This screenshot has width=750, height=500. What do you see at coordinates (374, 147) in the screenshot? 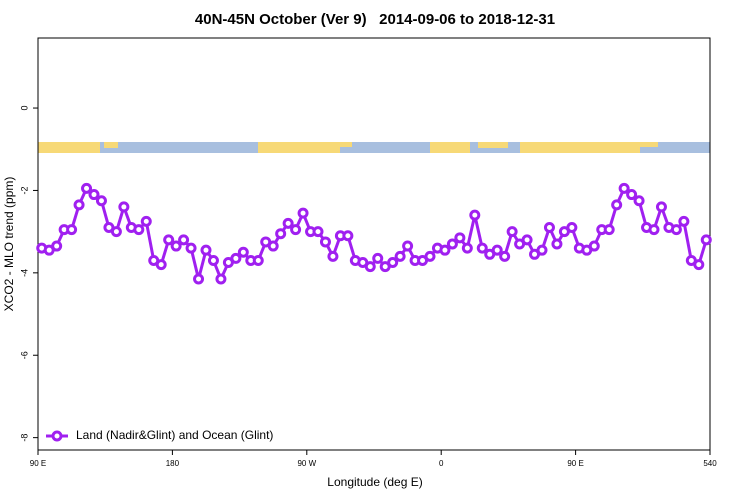
I see `surface-strip` at bounding box center [374, 147].